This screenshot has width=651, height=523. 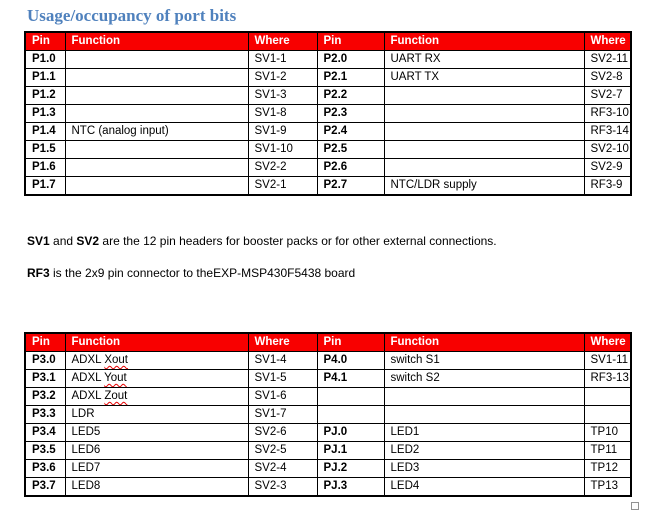 What do you see at coordinates (45, 131) in the screenshot?
I see `pin-cell: P1.4` at bounding box center [45, 131].